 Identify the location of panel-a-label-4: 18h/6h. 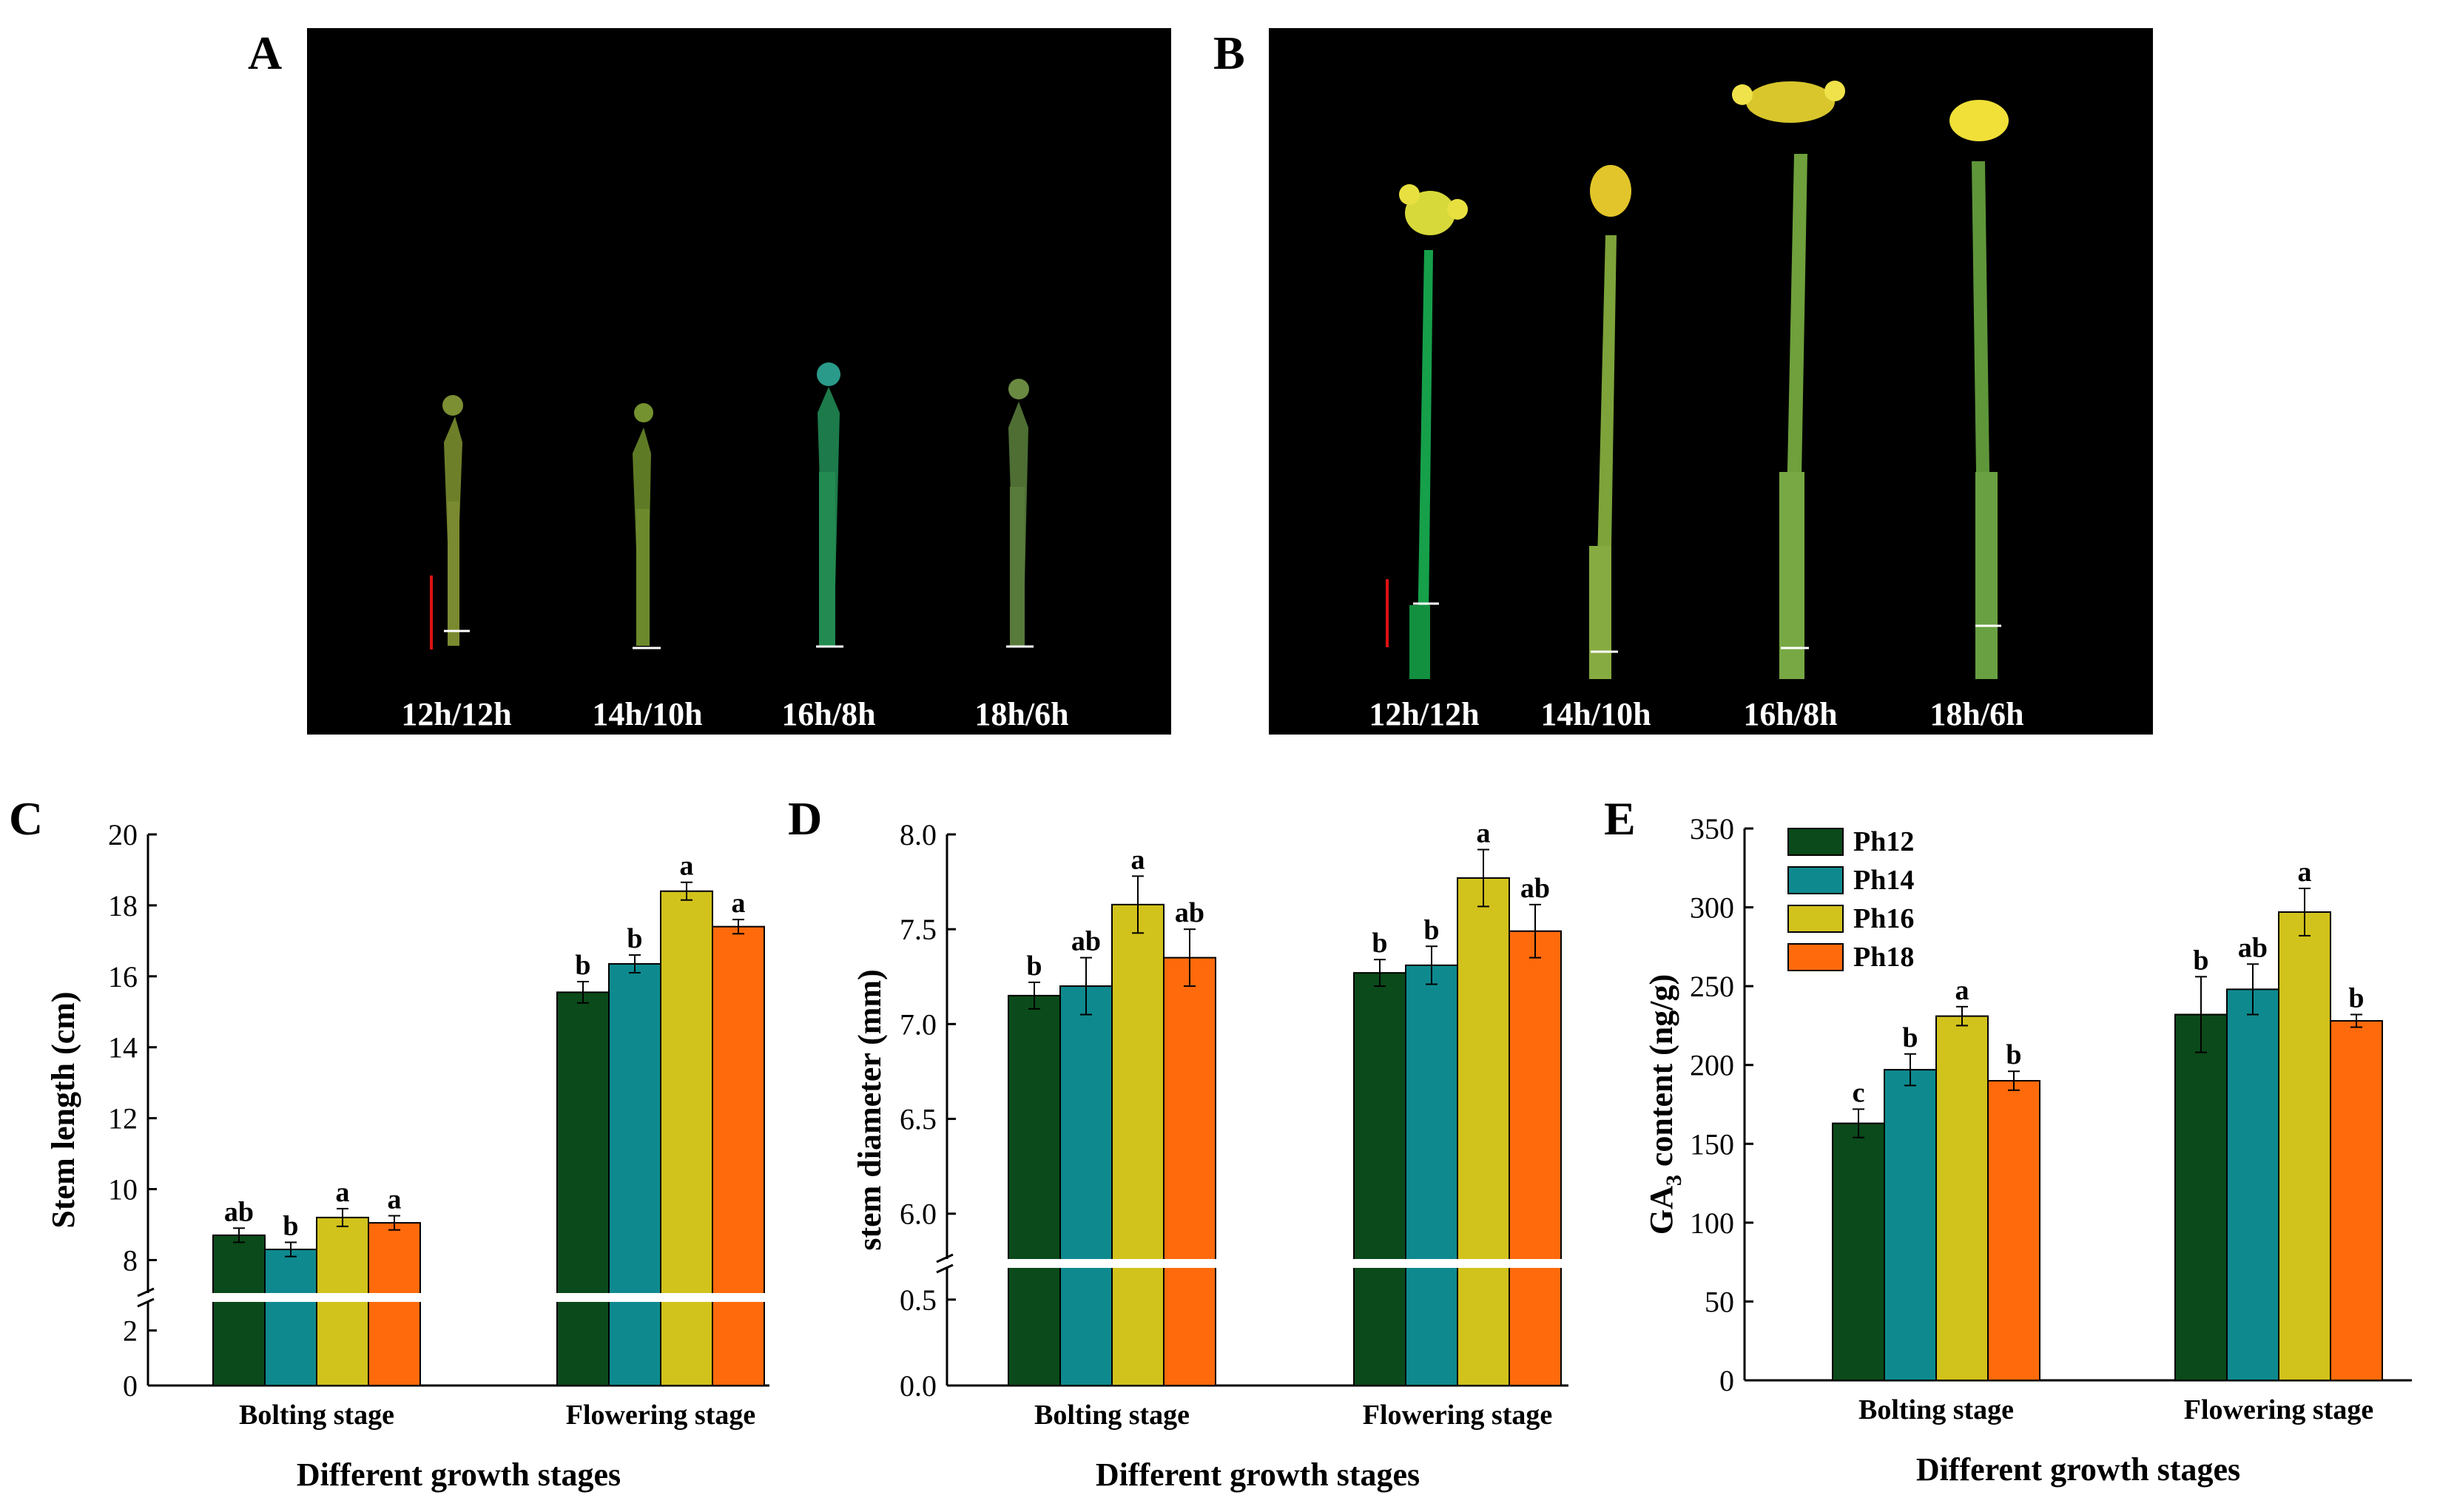
(1021, 714).